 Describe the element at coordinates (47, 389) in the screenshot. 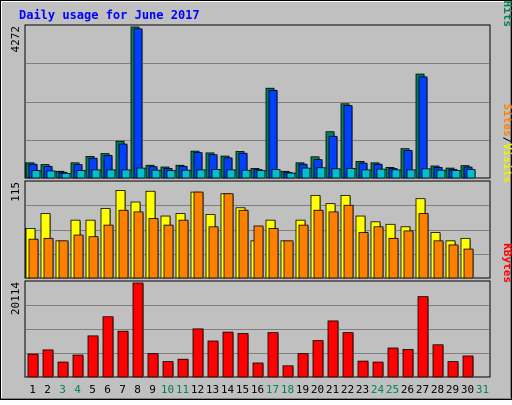

I see `x-label-day-2: 2` at that location.